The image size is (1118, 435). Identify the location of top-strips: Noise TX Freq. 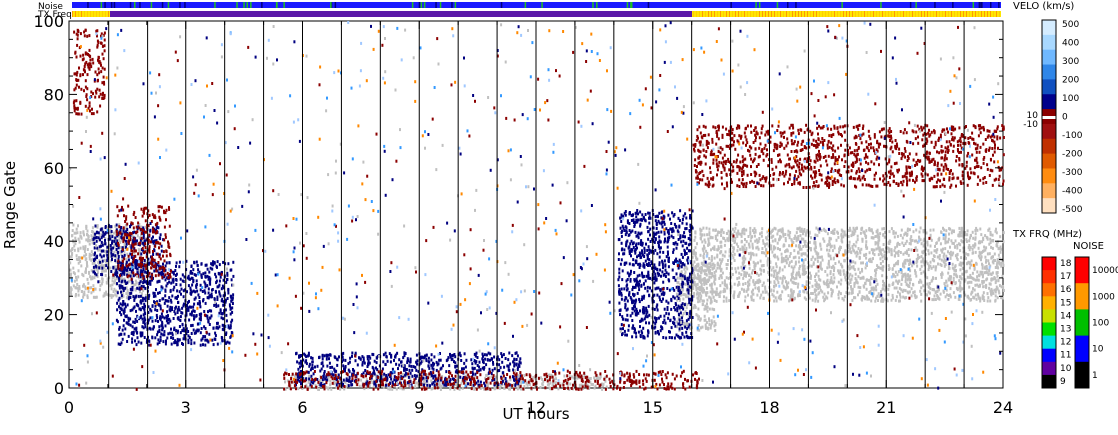
(519, 11).